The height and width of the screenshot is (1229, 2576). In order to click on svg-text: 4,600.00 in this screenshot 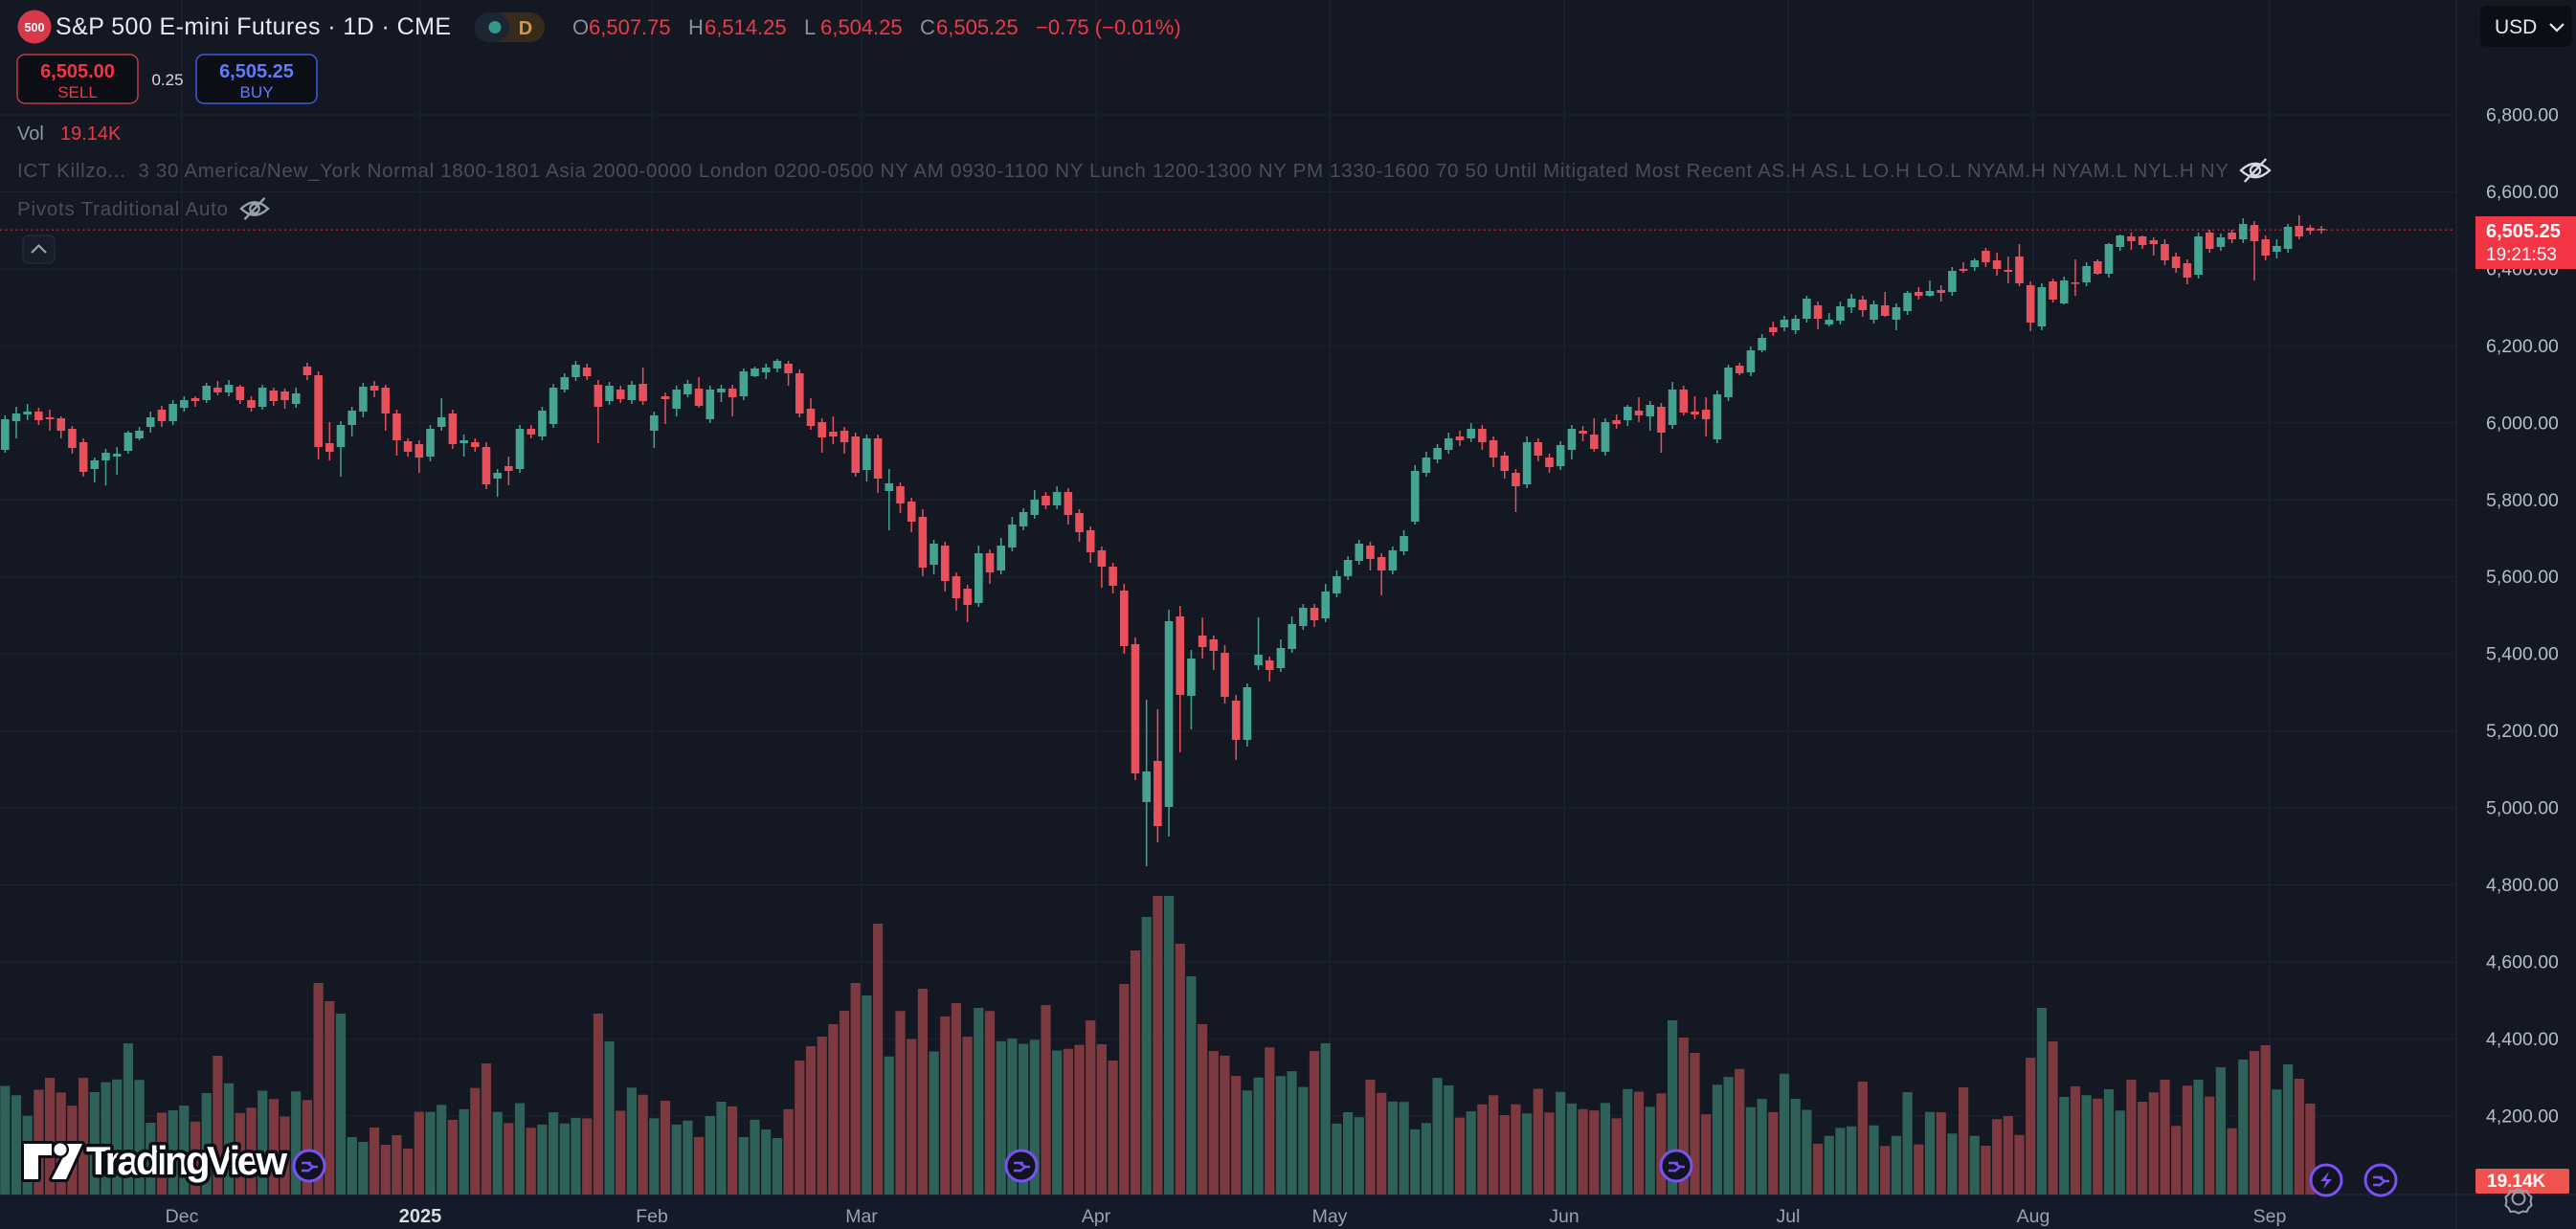, I will do `click(2523, 962)`.